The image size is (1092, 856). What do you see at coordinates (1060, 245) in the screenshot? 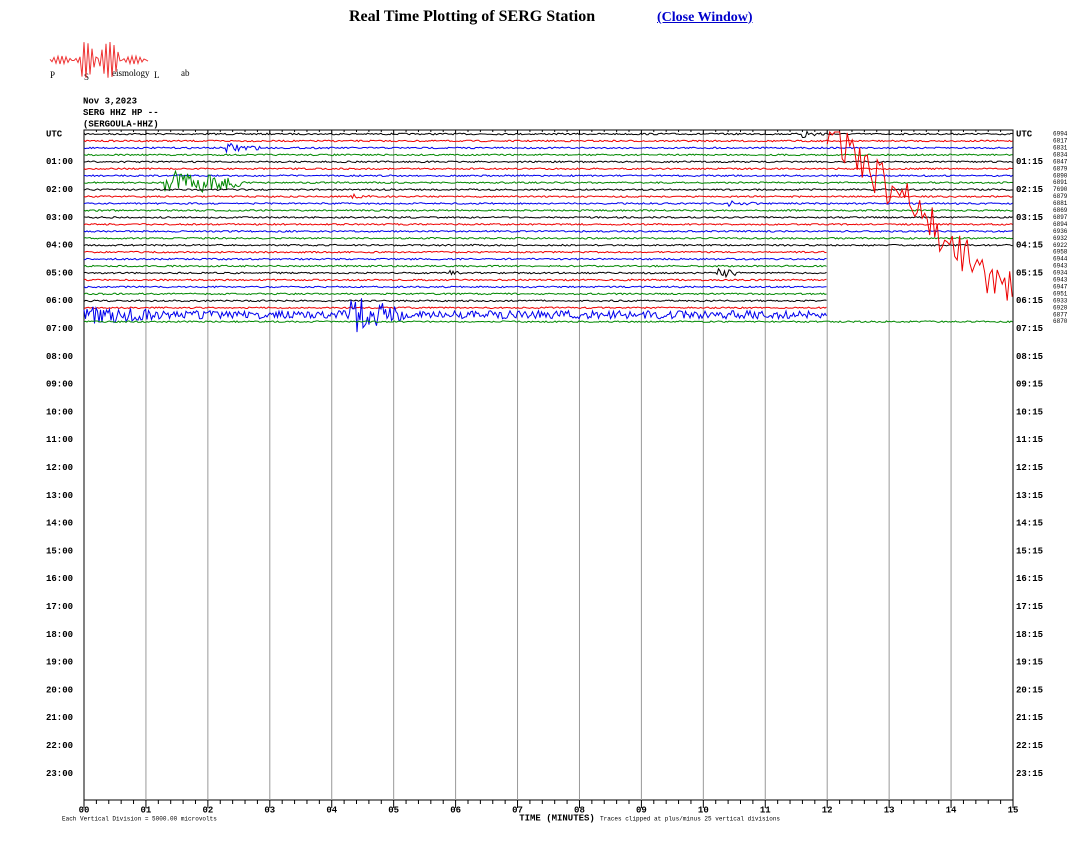
I see `trace-number: 6922` at bounding box center [1060, 245].